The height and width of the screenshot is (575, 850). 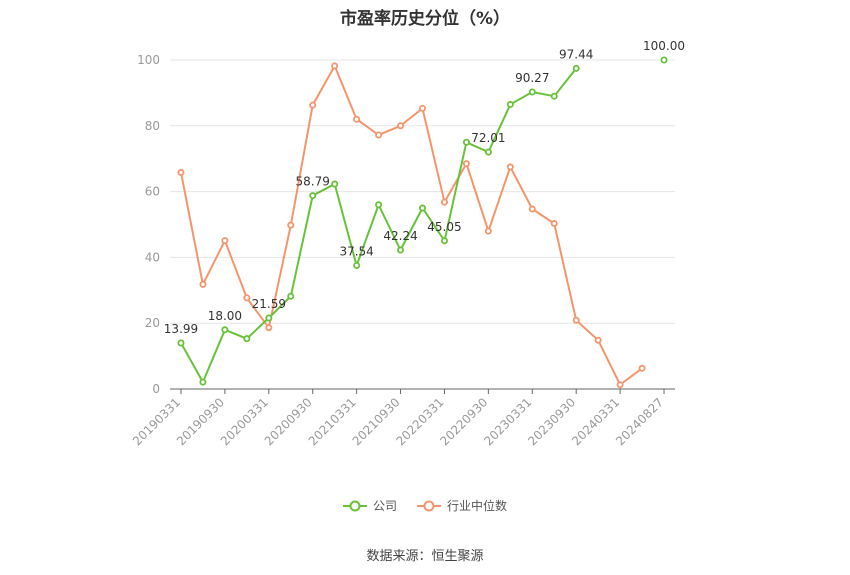 What do you see at coordinates (488, 138) in the screenshot?
I see `data-label: 72.01` at bounding box center [488, 138].